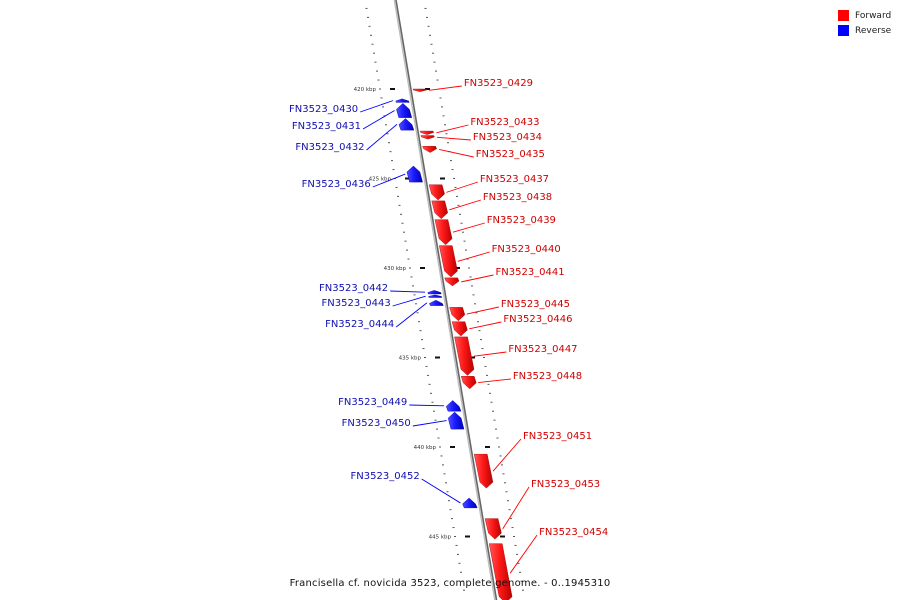 Image resolution: width=900 pixels, height=600 pixels. What do you see at coordinates (385, 476) in the screenshot?
I see `gene-label: FN3523_0452` at bounding box center [385, 476].